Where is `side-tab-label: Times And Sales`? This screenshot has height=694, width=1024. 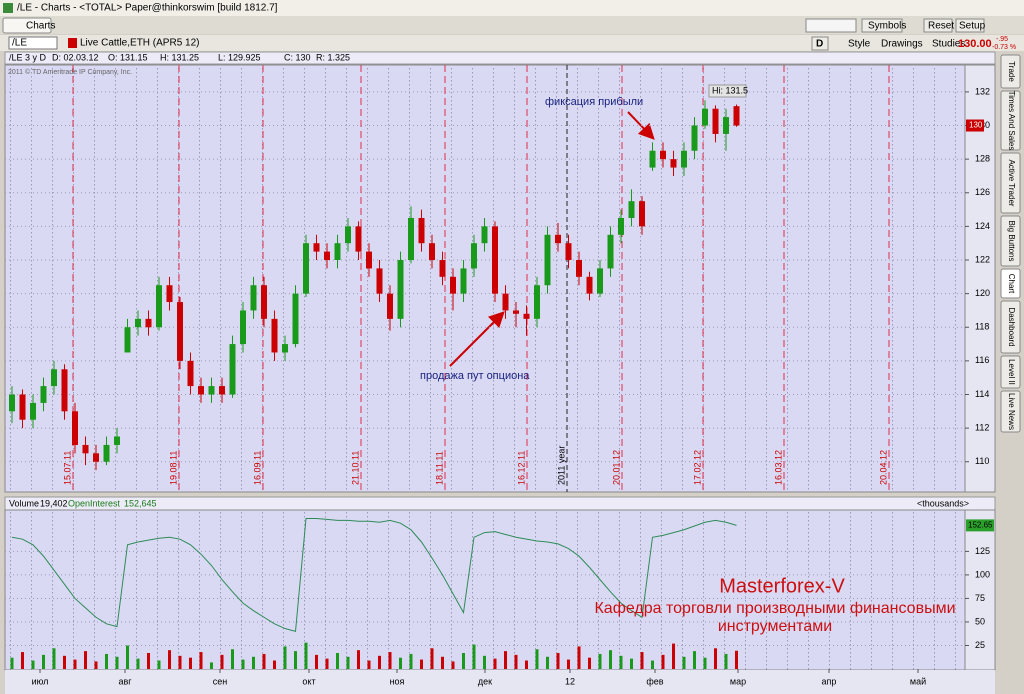 side-tab-label: Times And Sales is located at coordinates (1011, 121).